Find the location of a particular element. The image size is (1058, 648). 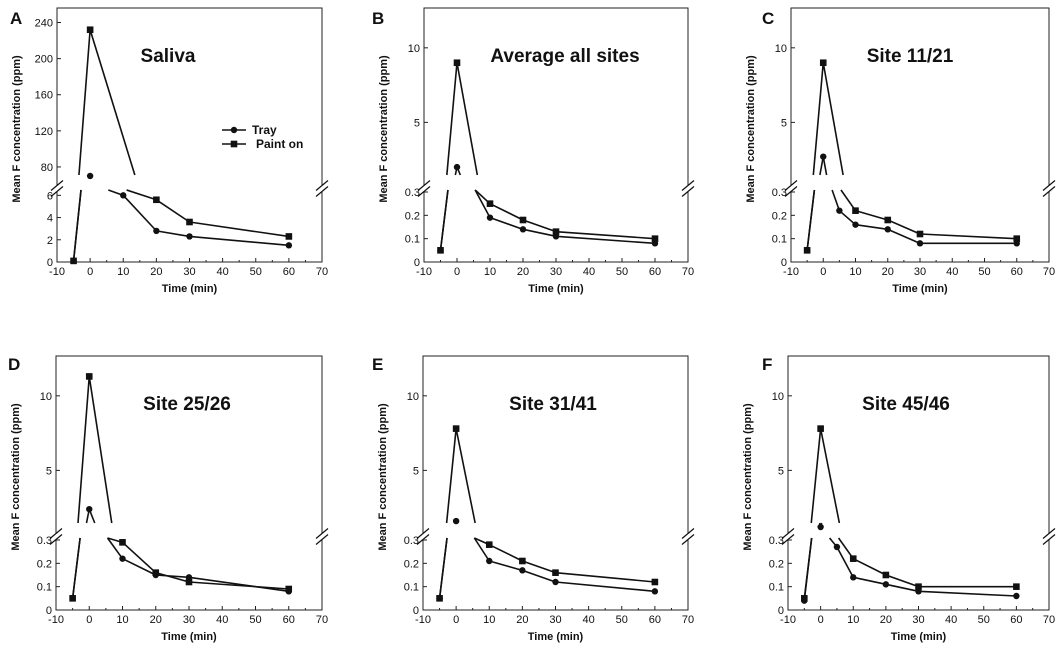

panel-title: Site 11/21 is located at coordinates (910, 56).